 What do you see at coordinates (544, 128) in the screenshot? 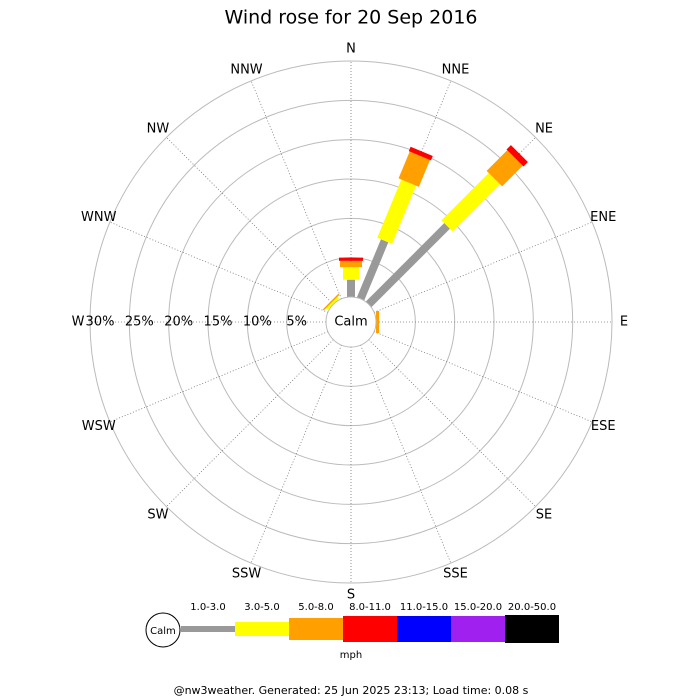
I see `direction-label: NE` at bounding box center [544, 128].